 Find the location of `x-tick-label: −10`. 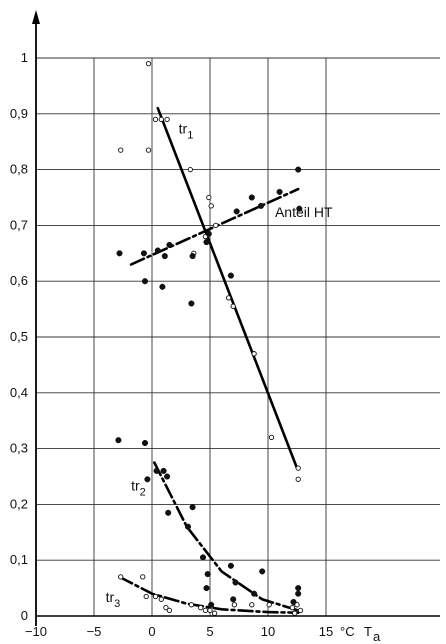

x-tick-label: −10 is located at coordinates (36, 631).